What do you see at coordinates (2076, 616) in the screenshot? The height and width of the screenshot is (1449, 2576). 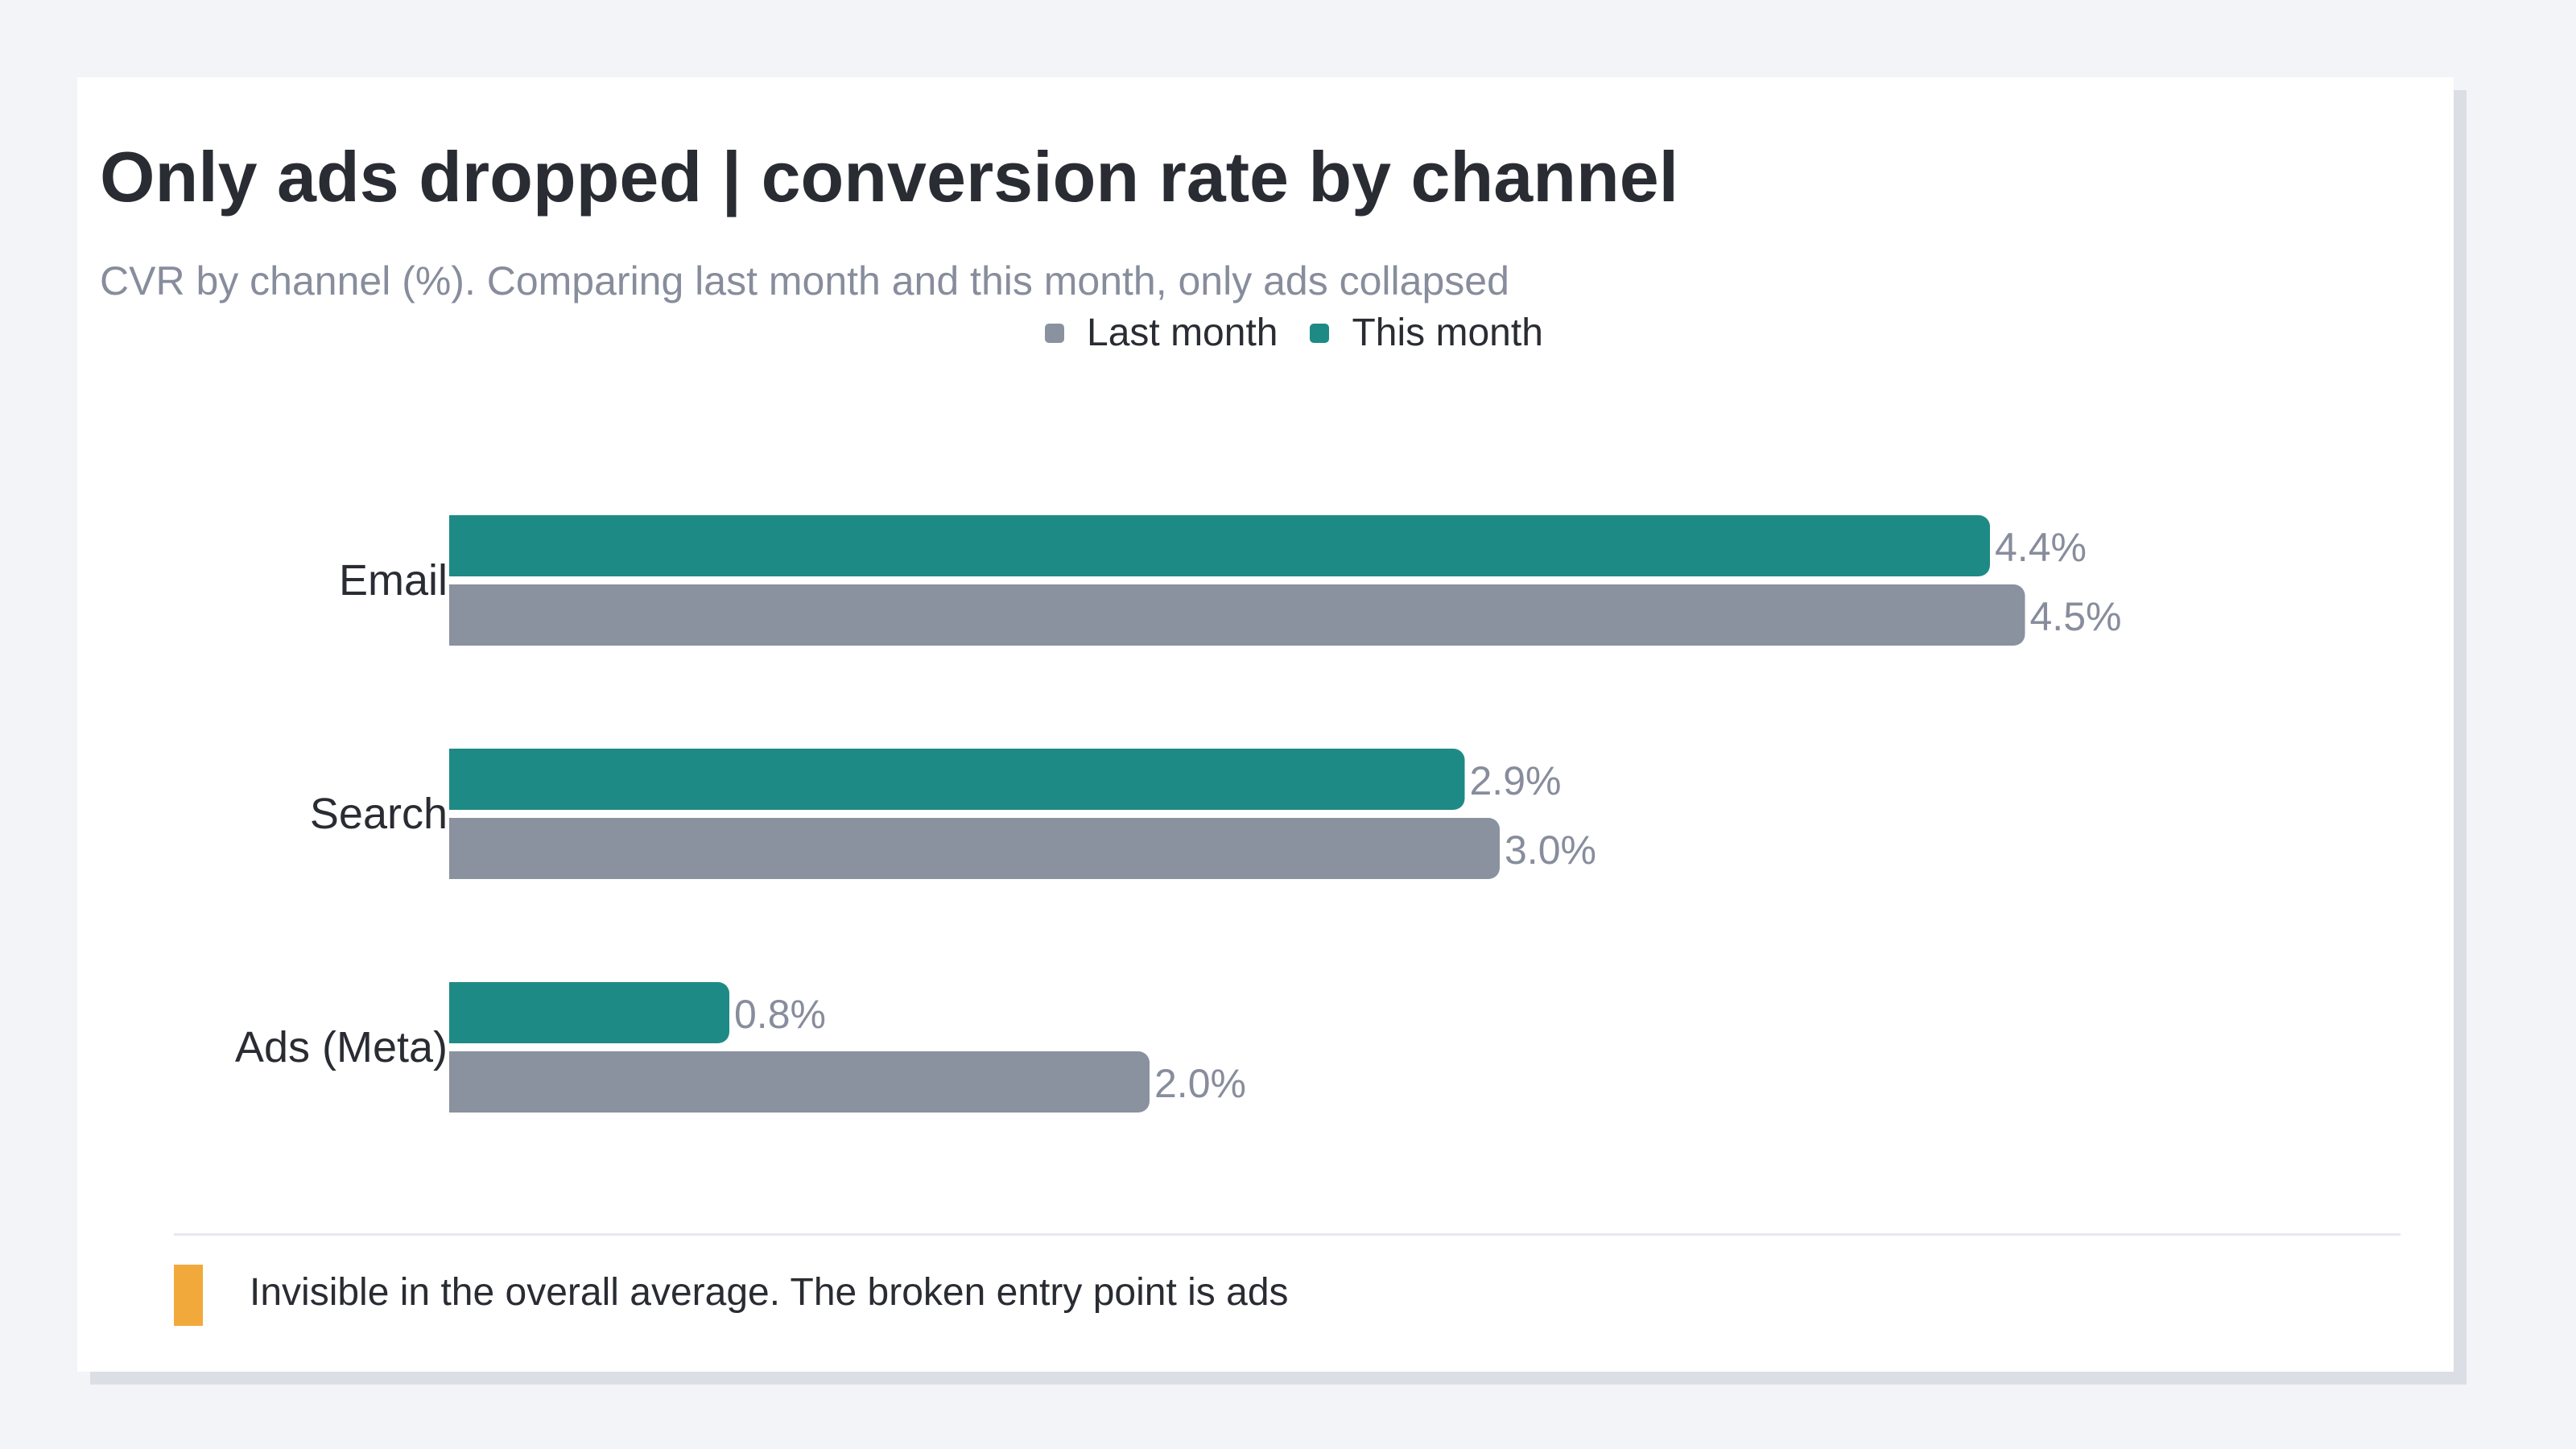 I see `value-label-last-month-email: 4.5%` at bounding box center [2076, 616].